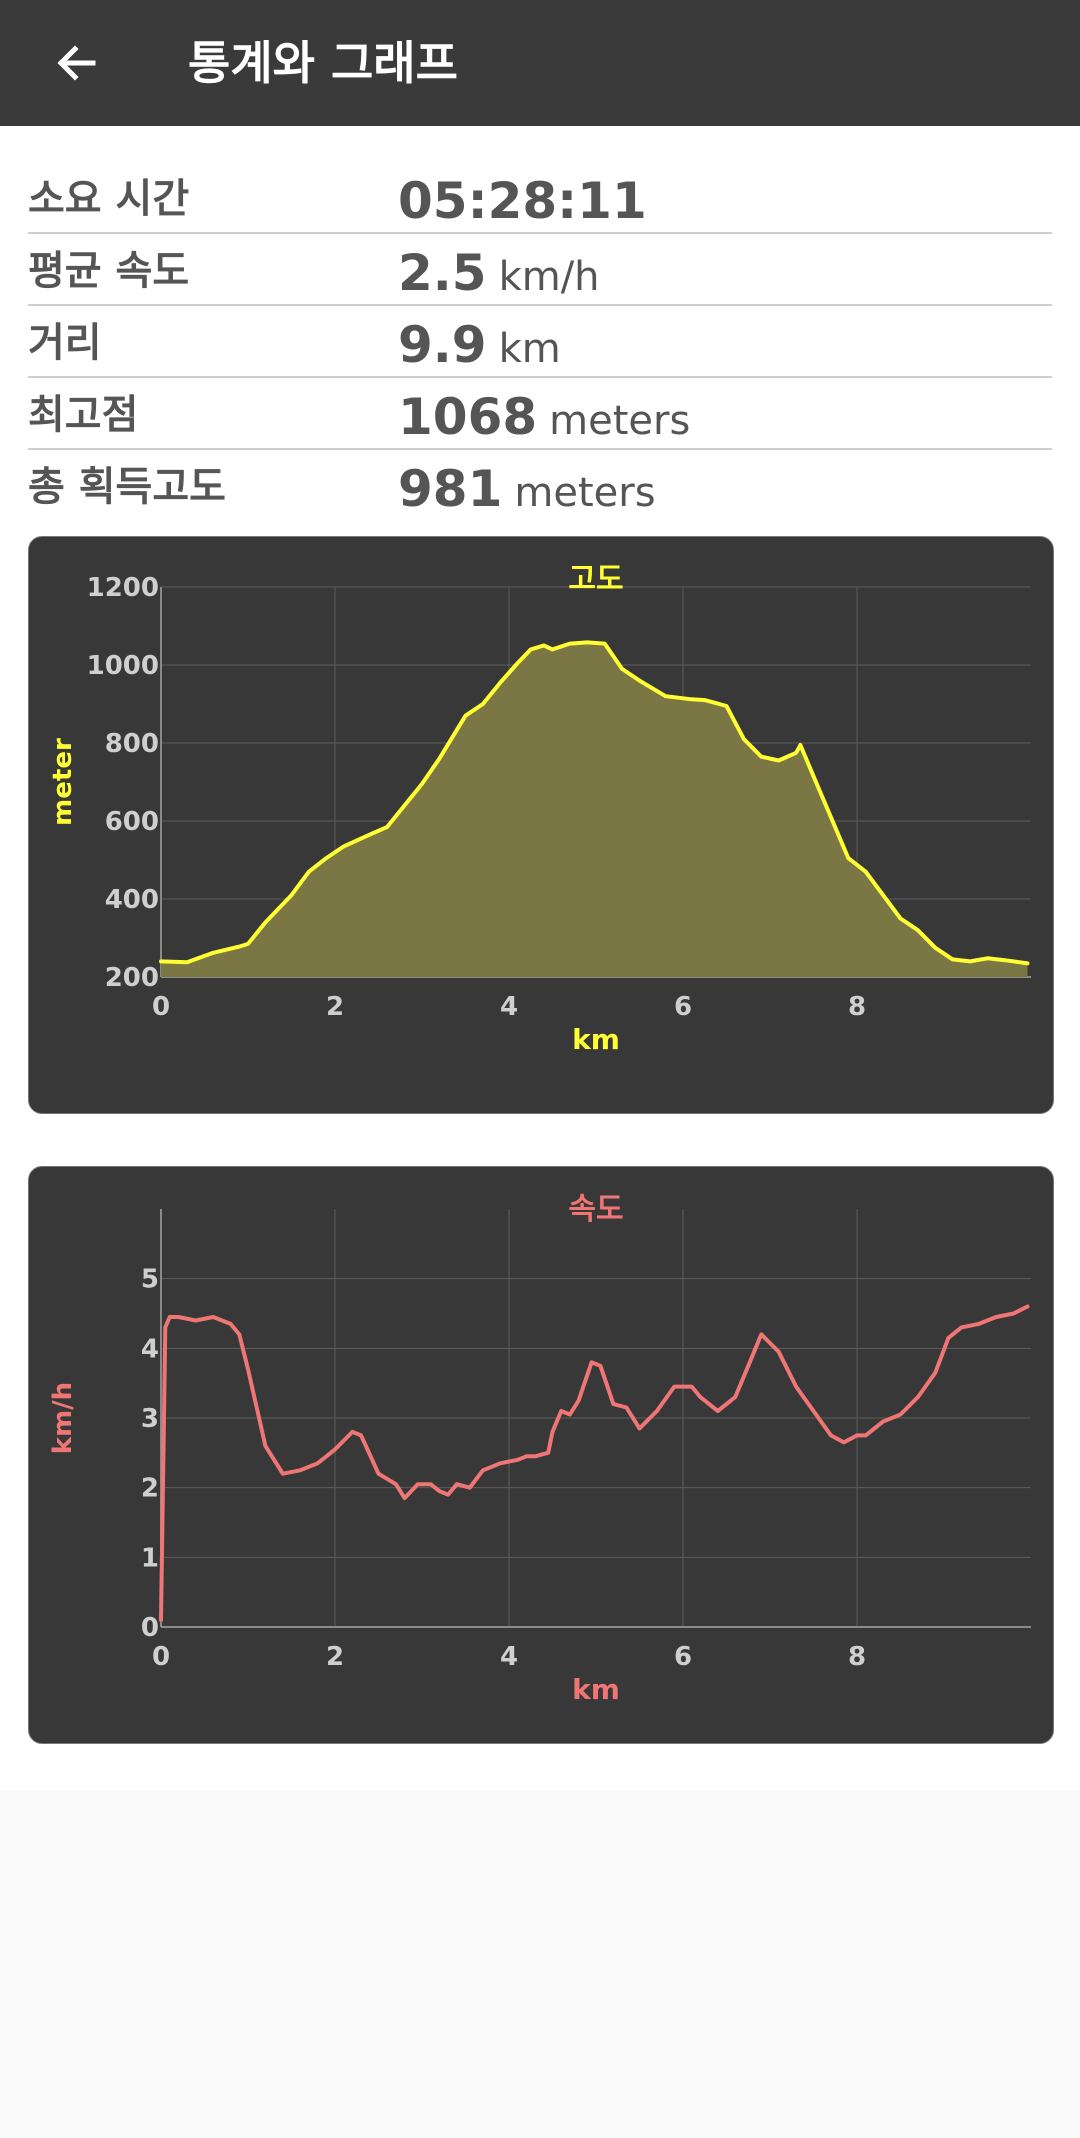 The width and height of the screenshot is (1080, 2138). Describe the element at coordinates (595, 1209) in the screenshot. I see `chart-title: 속도` at that location.